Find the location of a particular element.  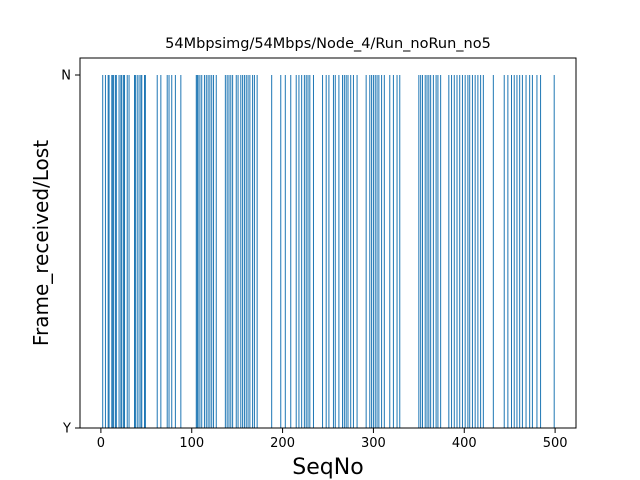

x-tick-label-500: 500 is located at coordinates (555, 443).